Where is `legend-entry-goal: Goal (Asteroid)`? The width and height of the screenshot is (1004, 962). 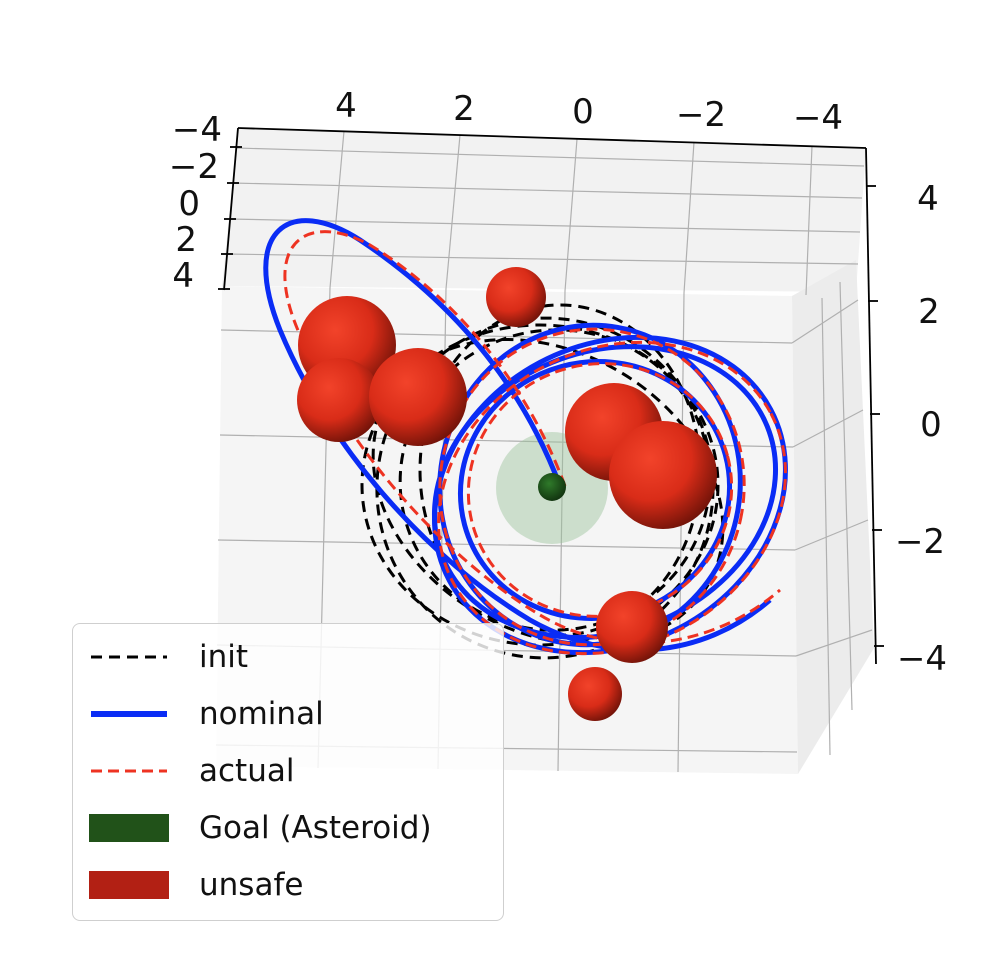
legend-entry-goal: Goal (Asteroid) is located at coordinates (260, 828).